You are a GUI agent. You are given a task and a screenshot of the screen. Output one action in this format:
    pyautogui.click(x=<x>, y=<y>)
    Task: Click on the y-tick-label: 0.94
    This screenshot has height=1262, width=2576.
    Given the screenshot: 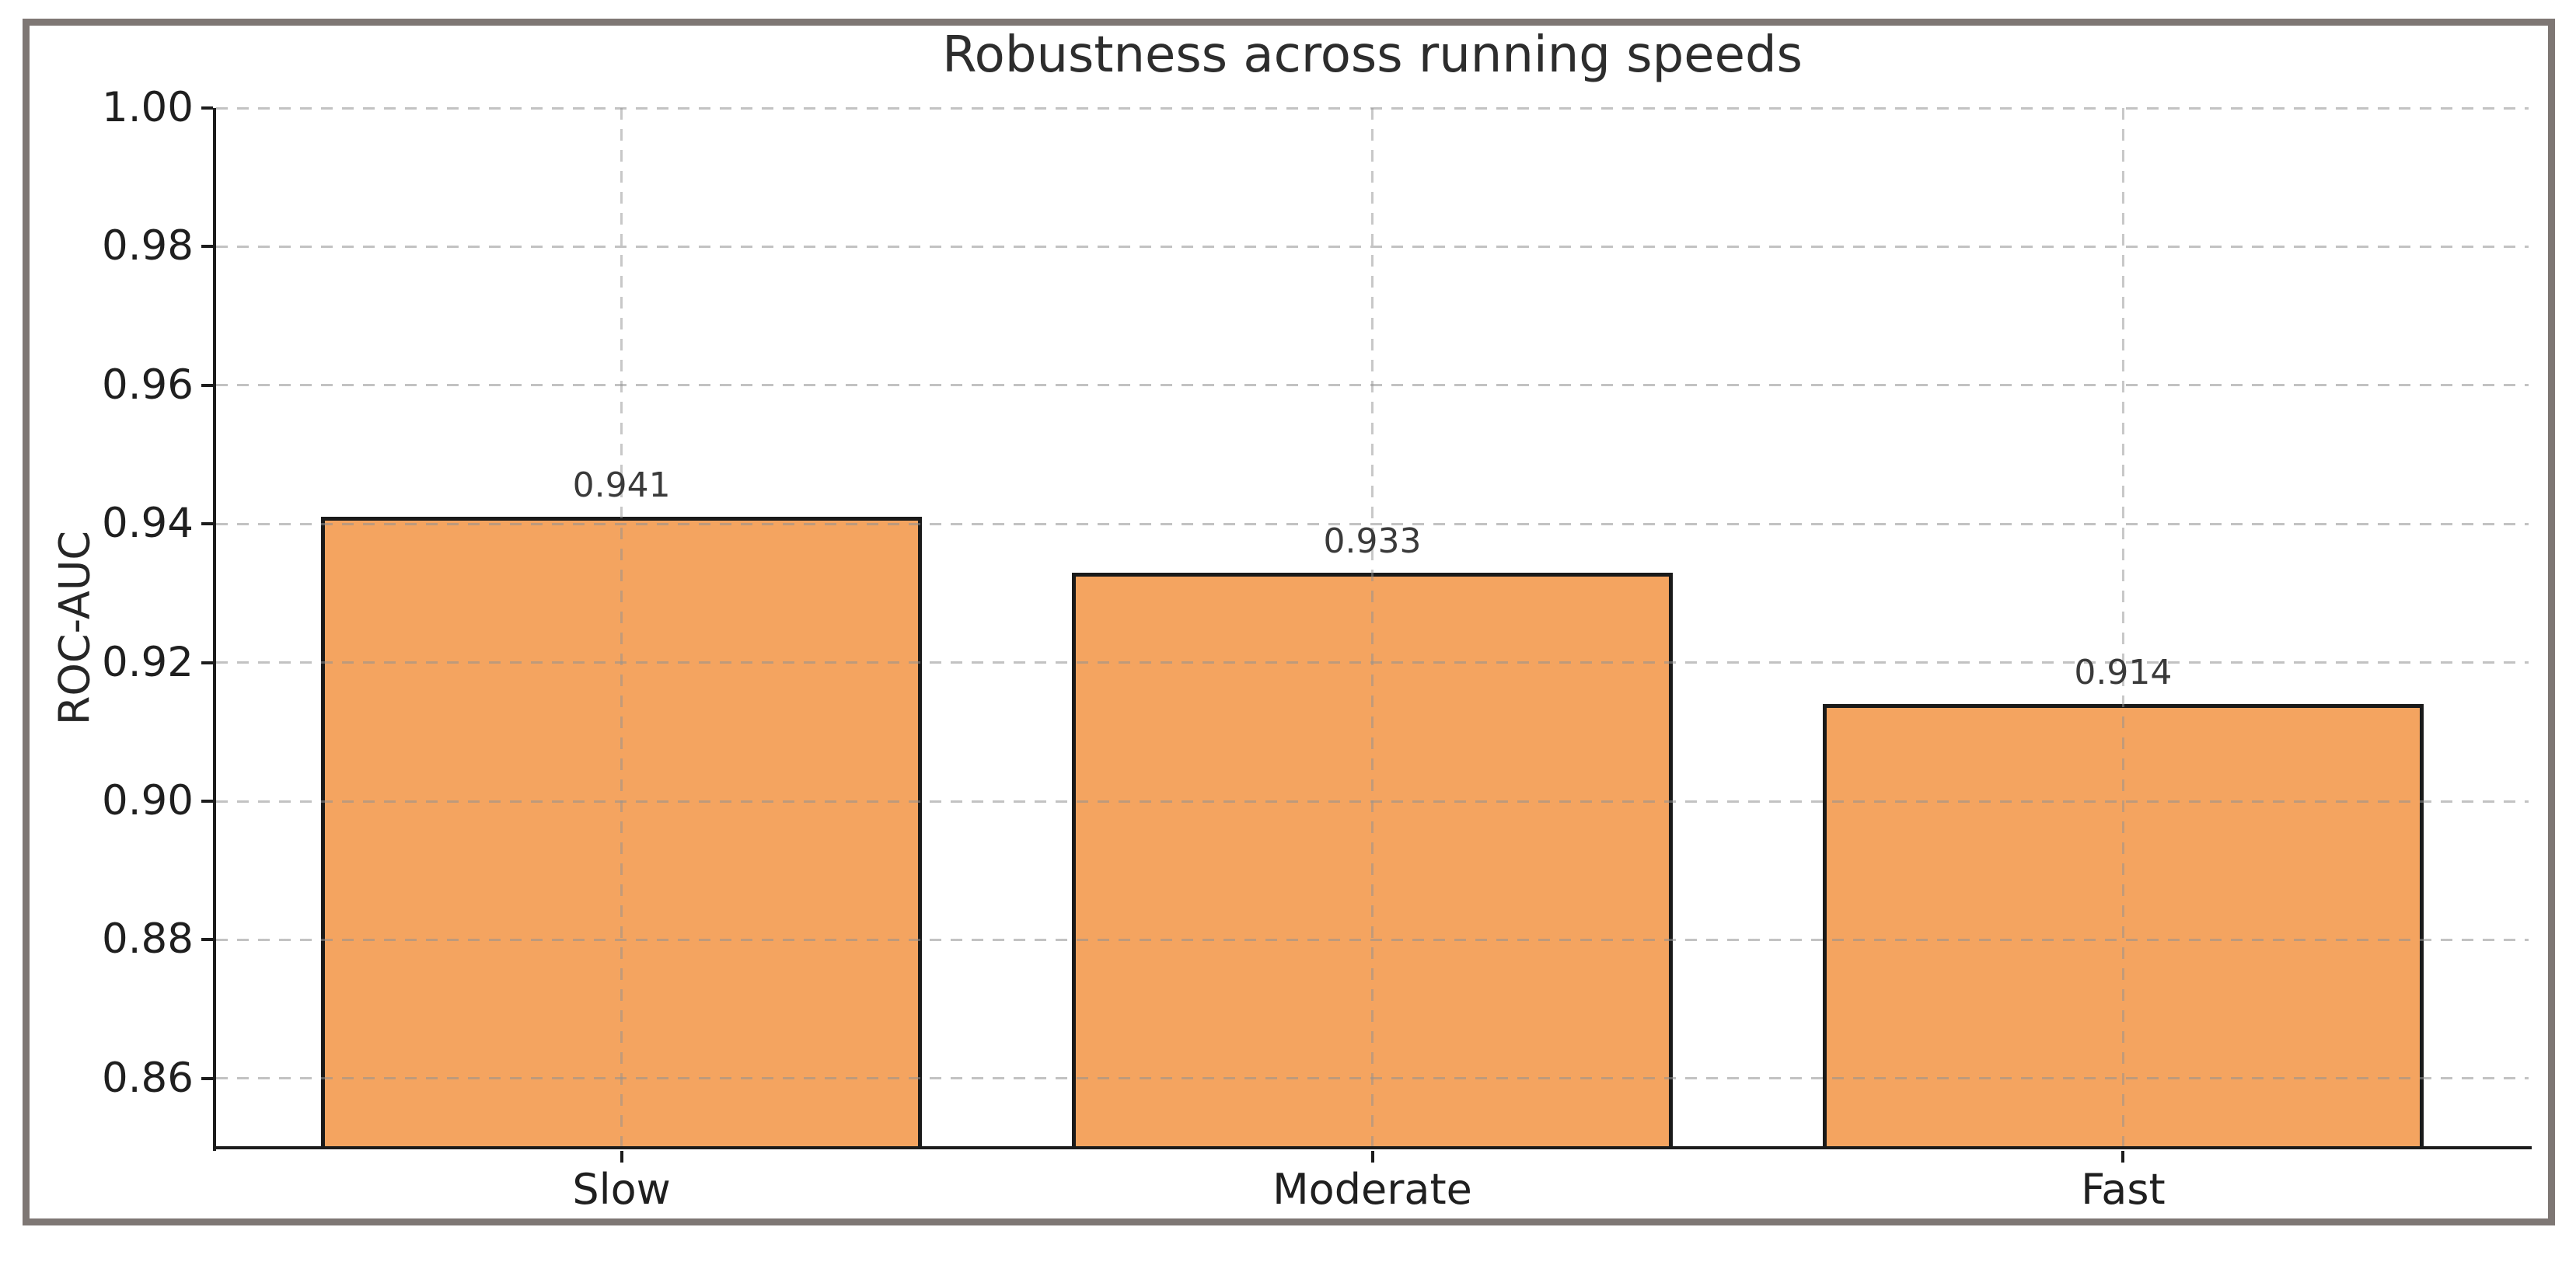 What is the action you would take?
    pyautogui.click(x=148, y=524)
    